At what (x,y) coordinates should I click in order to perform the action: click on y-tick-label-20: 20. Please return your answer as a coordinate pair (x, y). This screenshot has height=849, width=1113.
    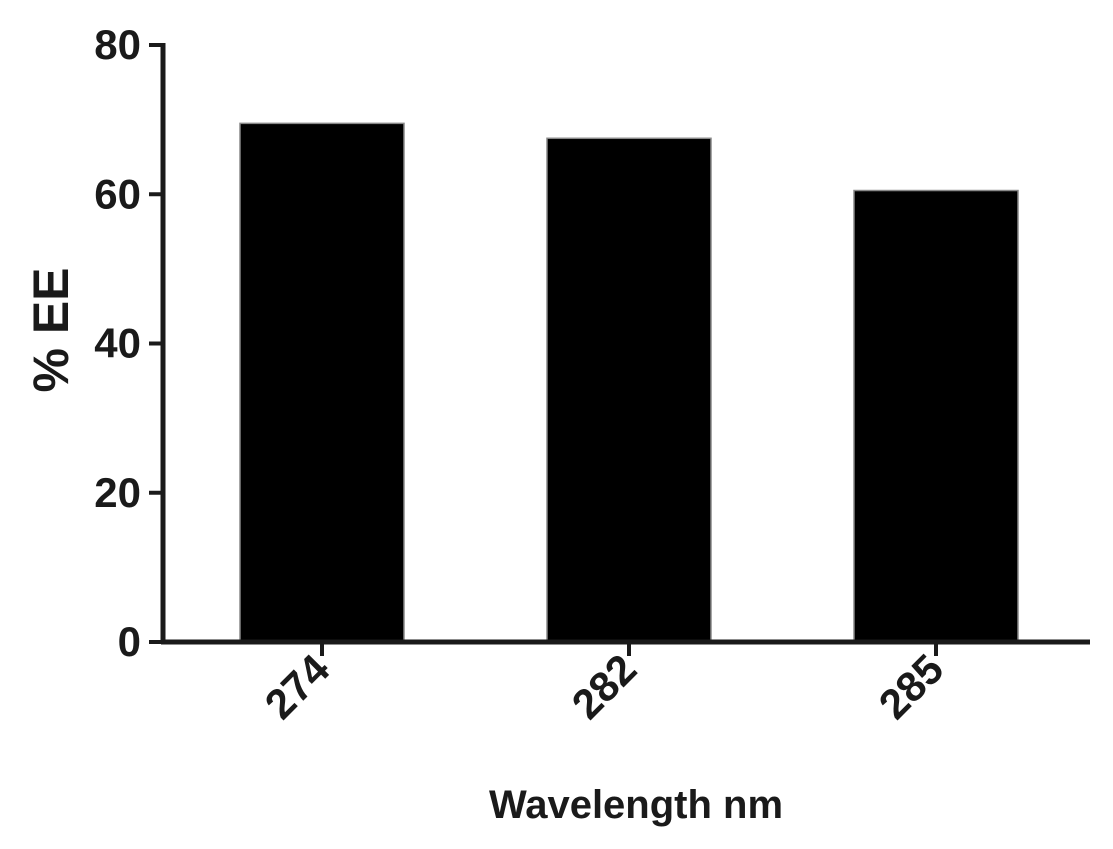
    Looking at the image, I should click on (117, 492).